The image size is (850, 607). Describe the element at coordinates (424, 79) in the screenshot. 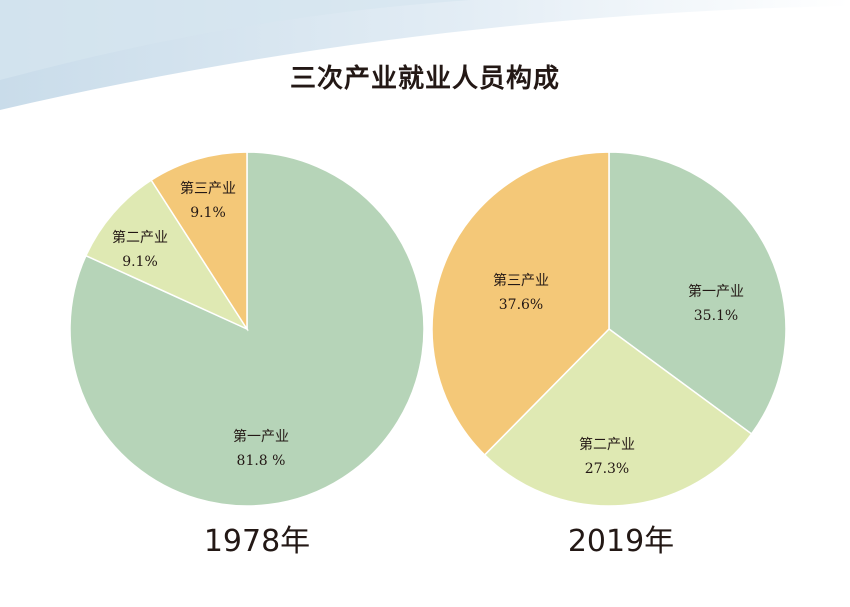

I see `page-title: 三次产业就业人员构成` at that location.